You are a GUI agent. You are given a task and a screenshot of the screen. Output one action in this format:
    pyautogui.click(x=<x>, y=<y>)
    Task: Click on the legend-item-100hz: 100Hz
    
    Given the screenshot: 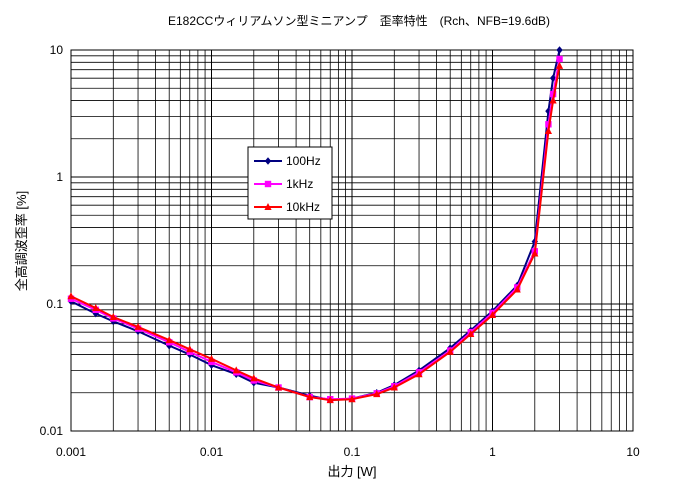 What is the action you would take?
    pyautogui.click(x=287, y=161)
    